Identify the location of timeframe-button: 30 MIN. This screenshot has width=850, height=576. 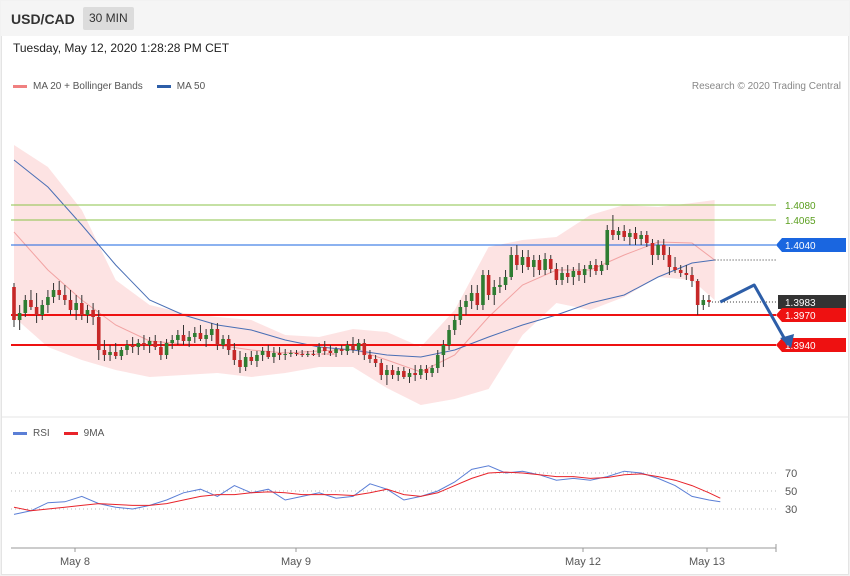
(108, 18).